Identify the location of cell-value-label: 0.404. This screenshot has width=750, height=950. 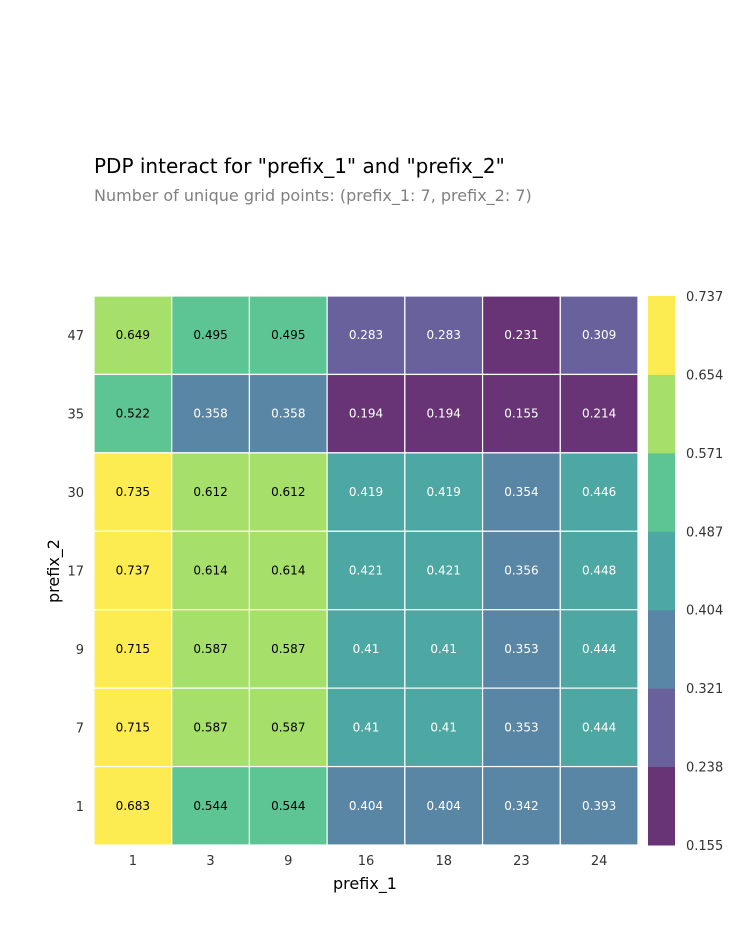
(444, 806).